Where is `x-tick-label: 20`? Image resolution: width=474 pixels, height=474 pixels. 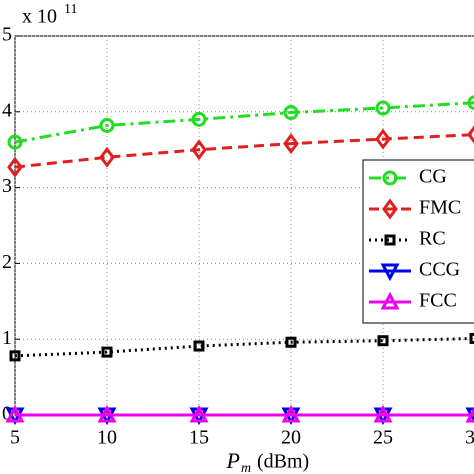
x-tick-label: 20 is located at coordinates (291, 438).